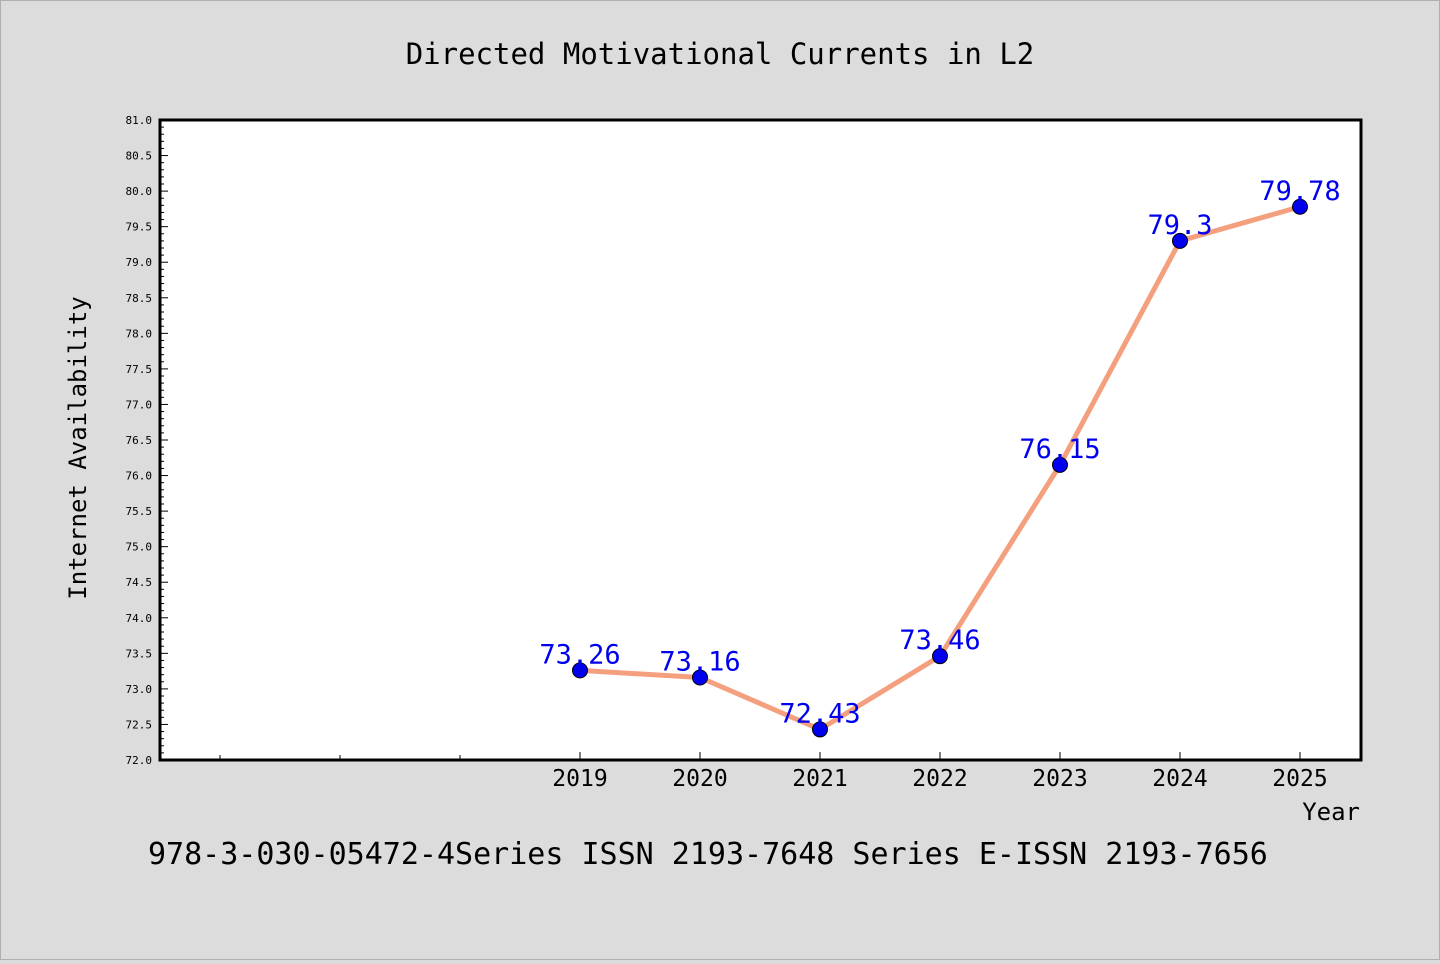 This screenshot has width=1440, height=964. What do you see at coordinates (139, 582) in the screenshot?
I see `y-tick-label: 74.5` at bounding box center [139, 582].